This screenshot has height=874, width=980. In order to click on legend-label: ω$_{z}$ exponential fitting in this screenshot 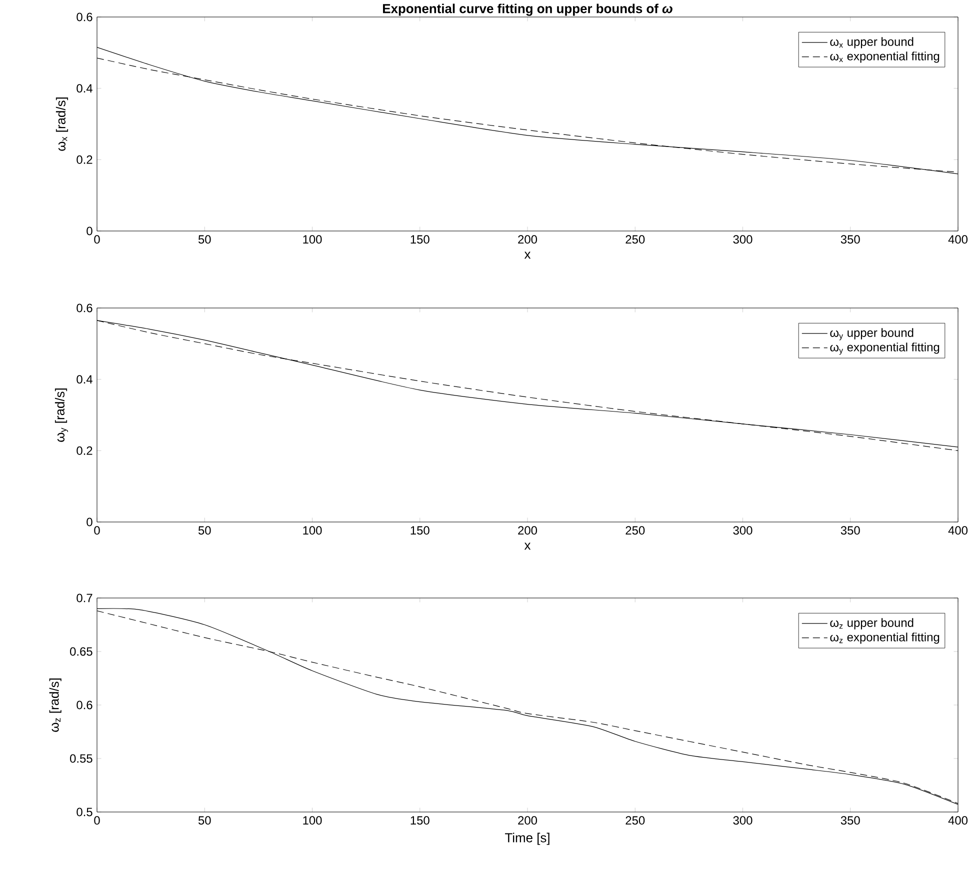, I will do `click(885, 638)`.